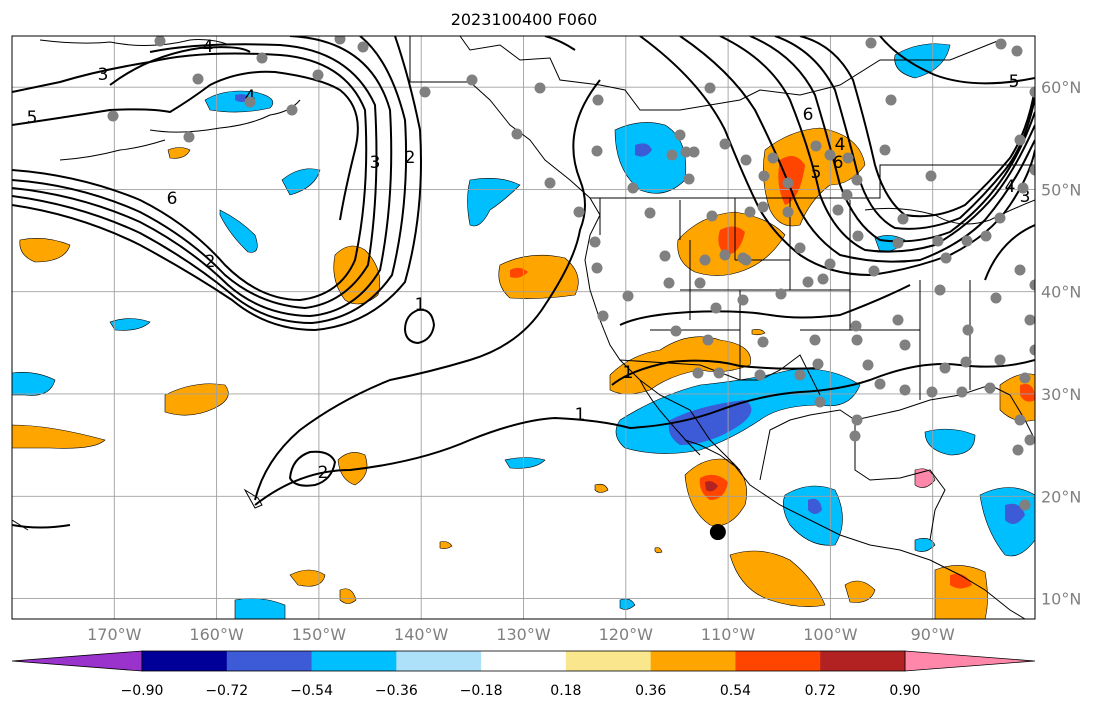 The width and height of the screenshot is (1102, 710). I want to click on colorbar-tick-label: −0.36, so click(396, 691).